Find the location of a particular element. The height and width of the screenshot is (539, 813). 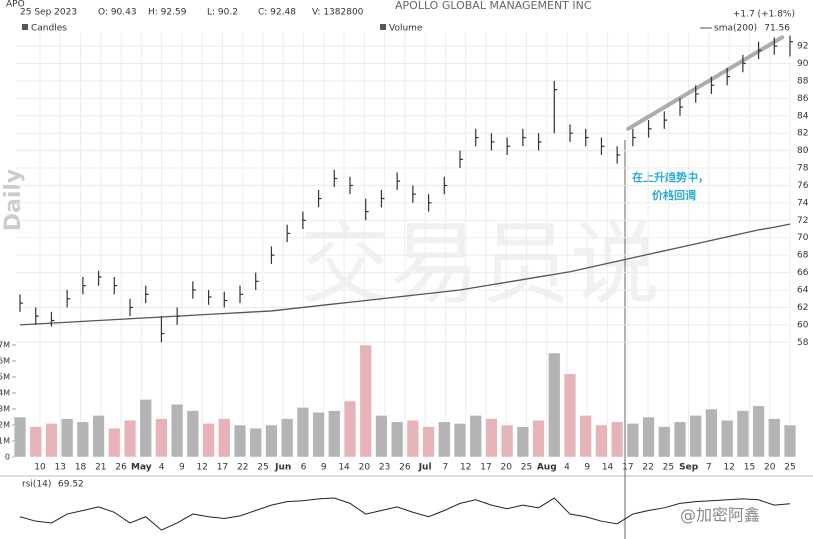

y-tick-label: 64 is located at coordinates (803, 291).